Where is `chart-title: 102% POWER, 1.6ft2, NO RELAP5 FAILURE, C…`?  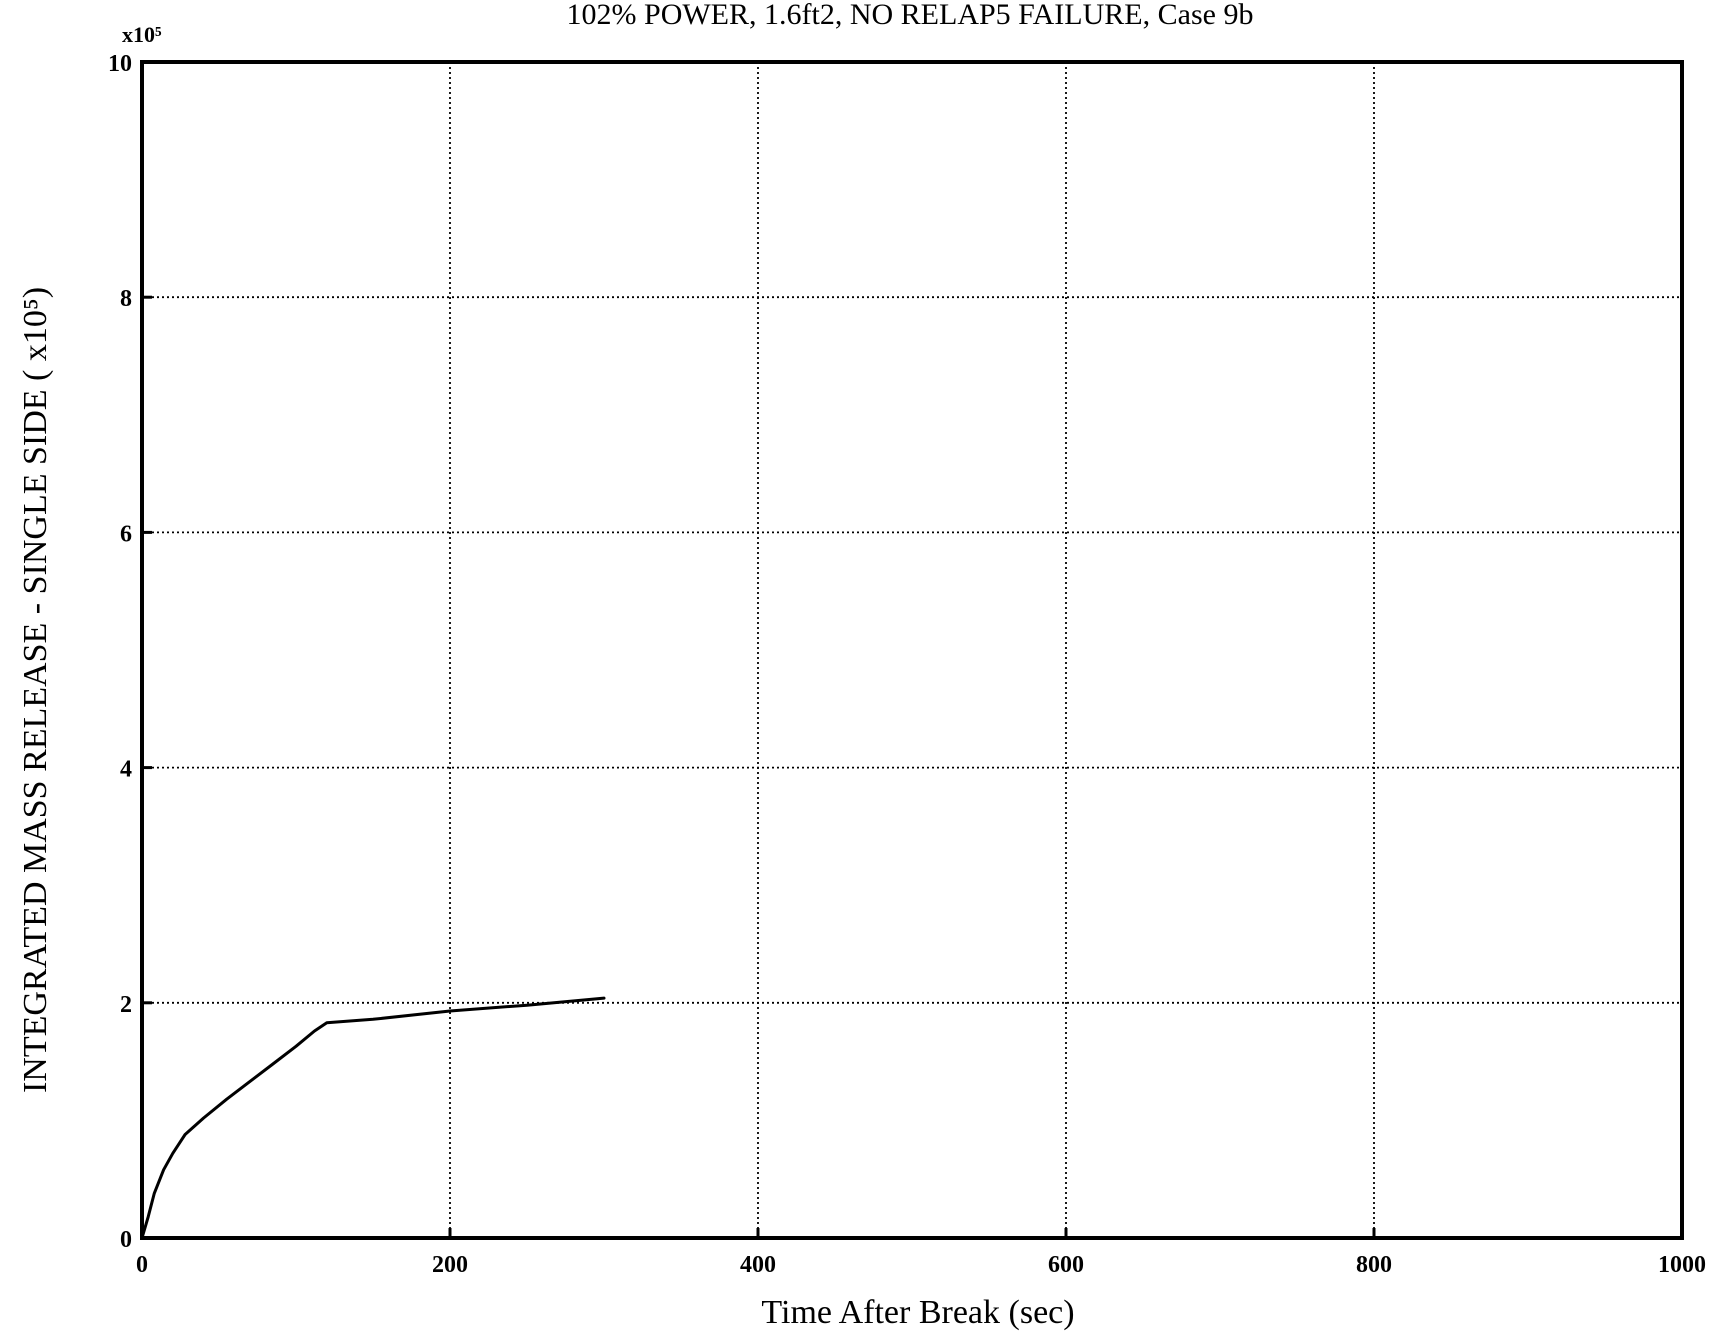 chart-title: 102% POWER, 1.6ft2, NO RELAP5 FAILURE, C… is located at coordinates (910, 15).